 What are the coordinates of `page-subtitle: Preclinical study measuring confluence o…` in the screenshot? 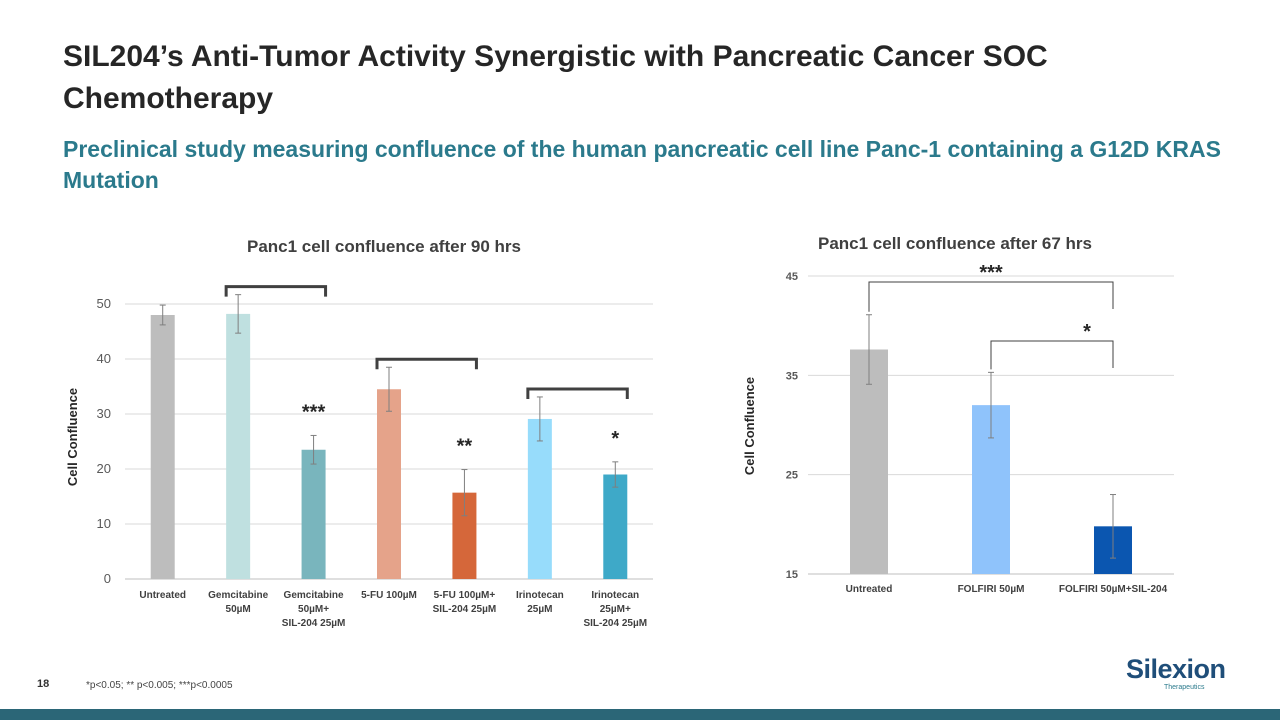 It's located at (642, 164).